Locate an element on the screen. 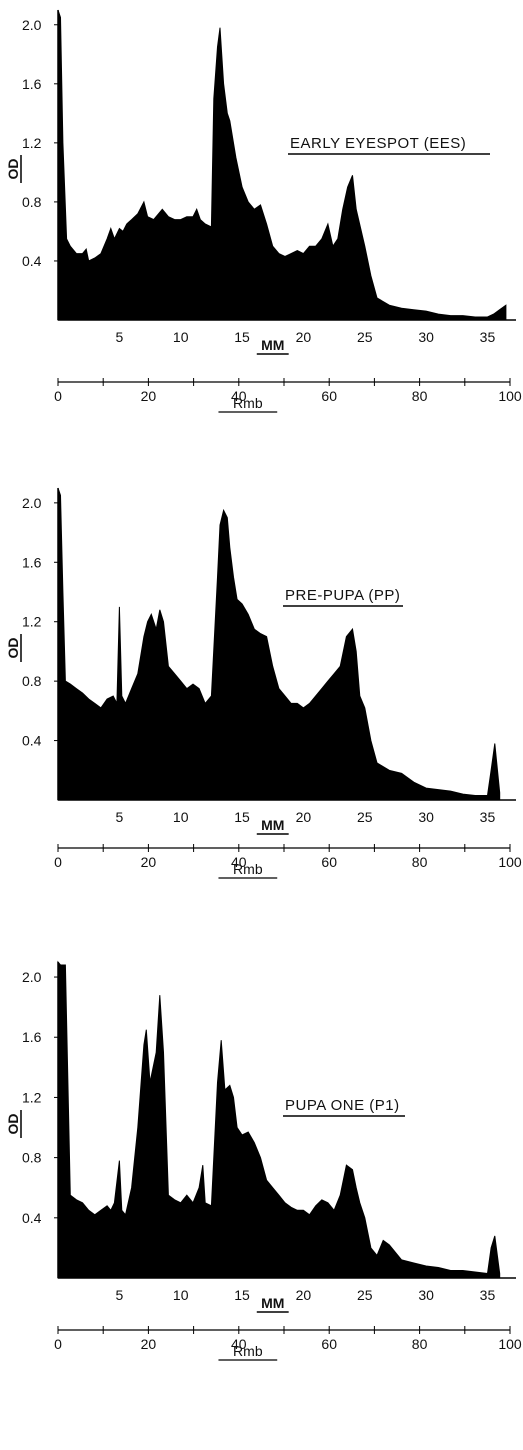 The image size is (523, 1450). chart-title: EARLY EYESPOT (EES) is located at coordinates (378, 143).